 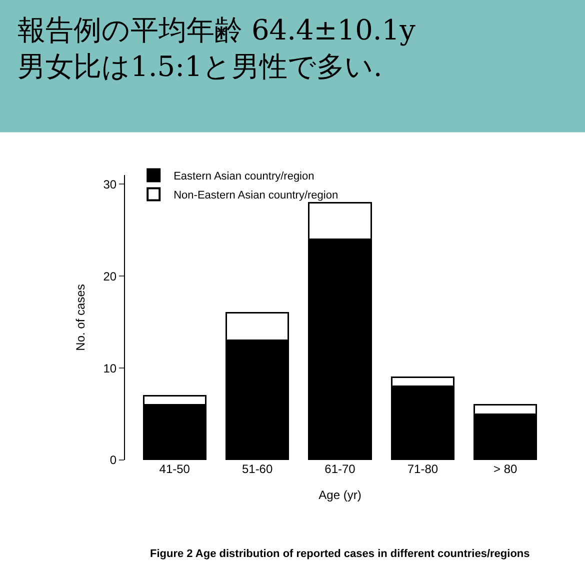 I want to click on x-tick-label: > 80, so click(x=506, y=469).